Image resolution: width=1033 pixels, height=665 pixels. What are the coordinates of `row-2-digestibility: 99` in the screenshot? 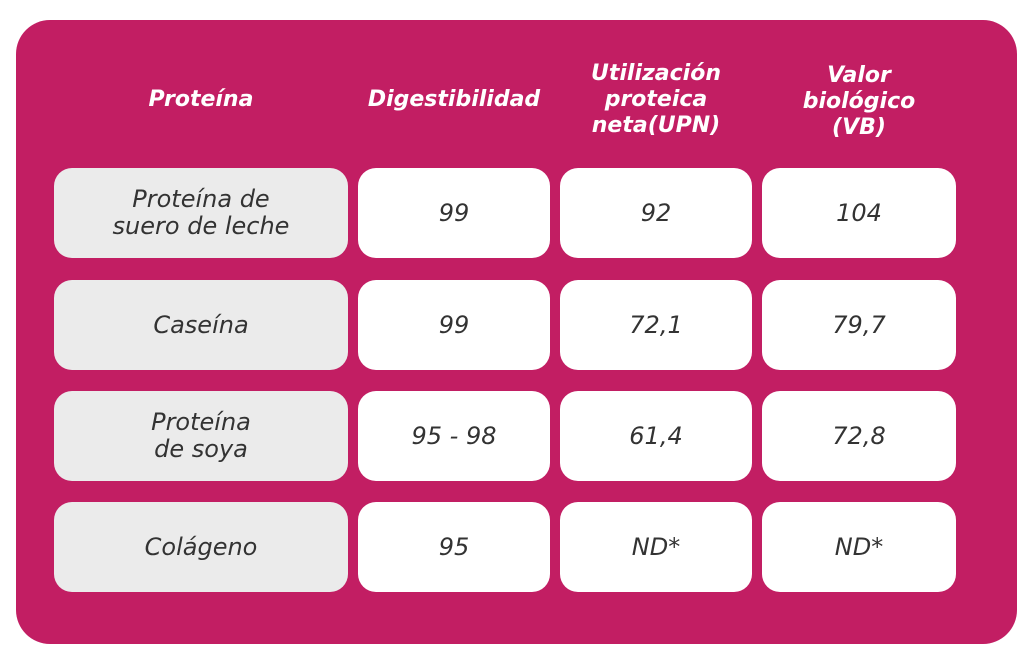 It's located at (454, 325).